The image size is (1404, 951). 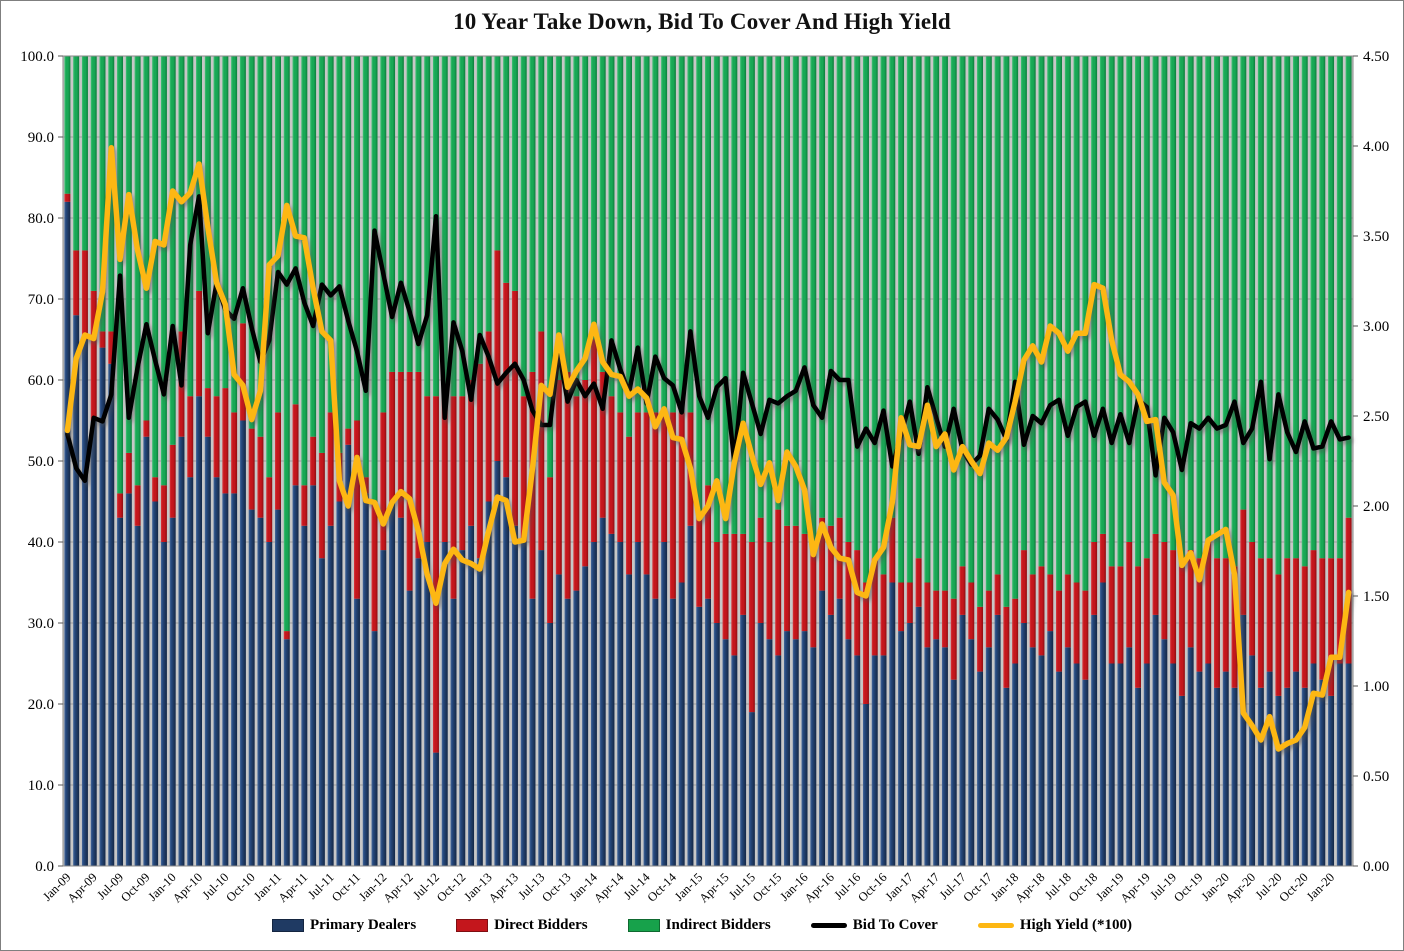 I want to click on svg-text: 60.0, so click(x=41, y=381).